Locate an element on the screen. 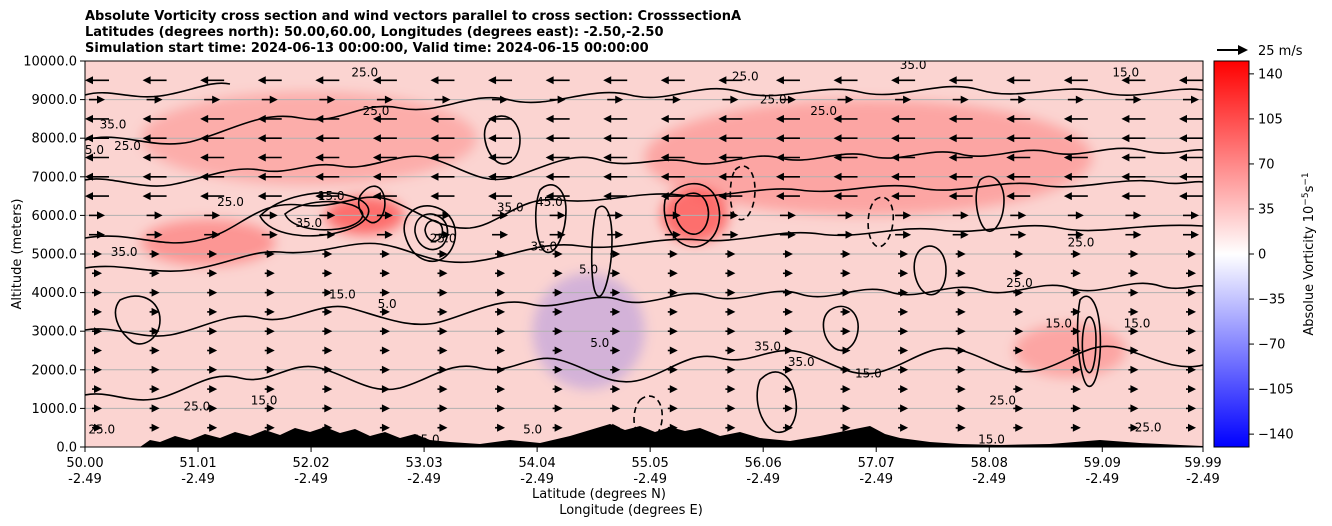  y-tick-label: 10000.0 is located at coordinates (50, 62).